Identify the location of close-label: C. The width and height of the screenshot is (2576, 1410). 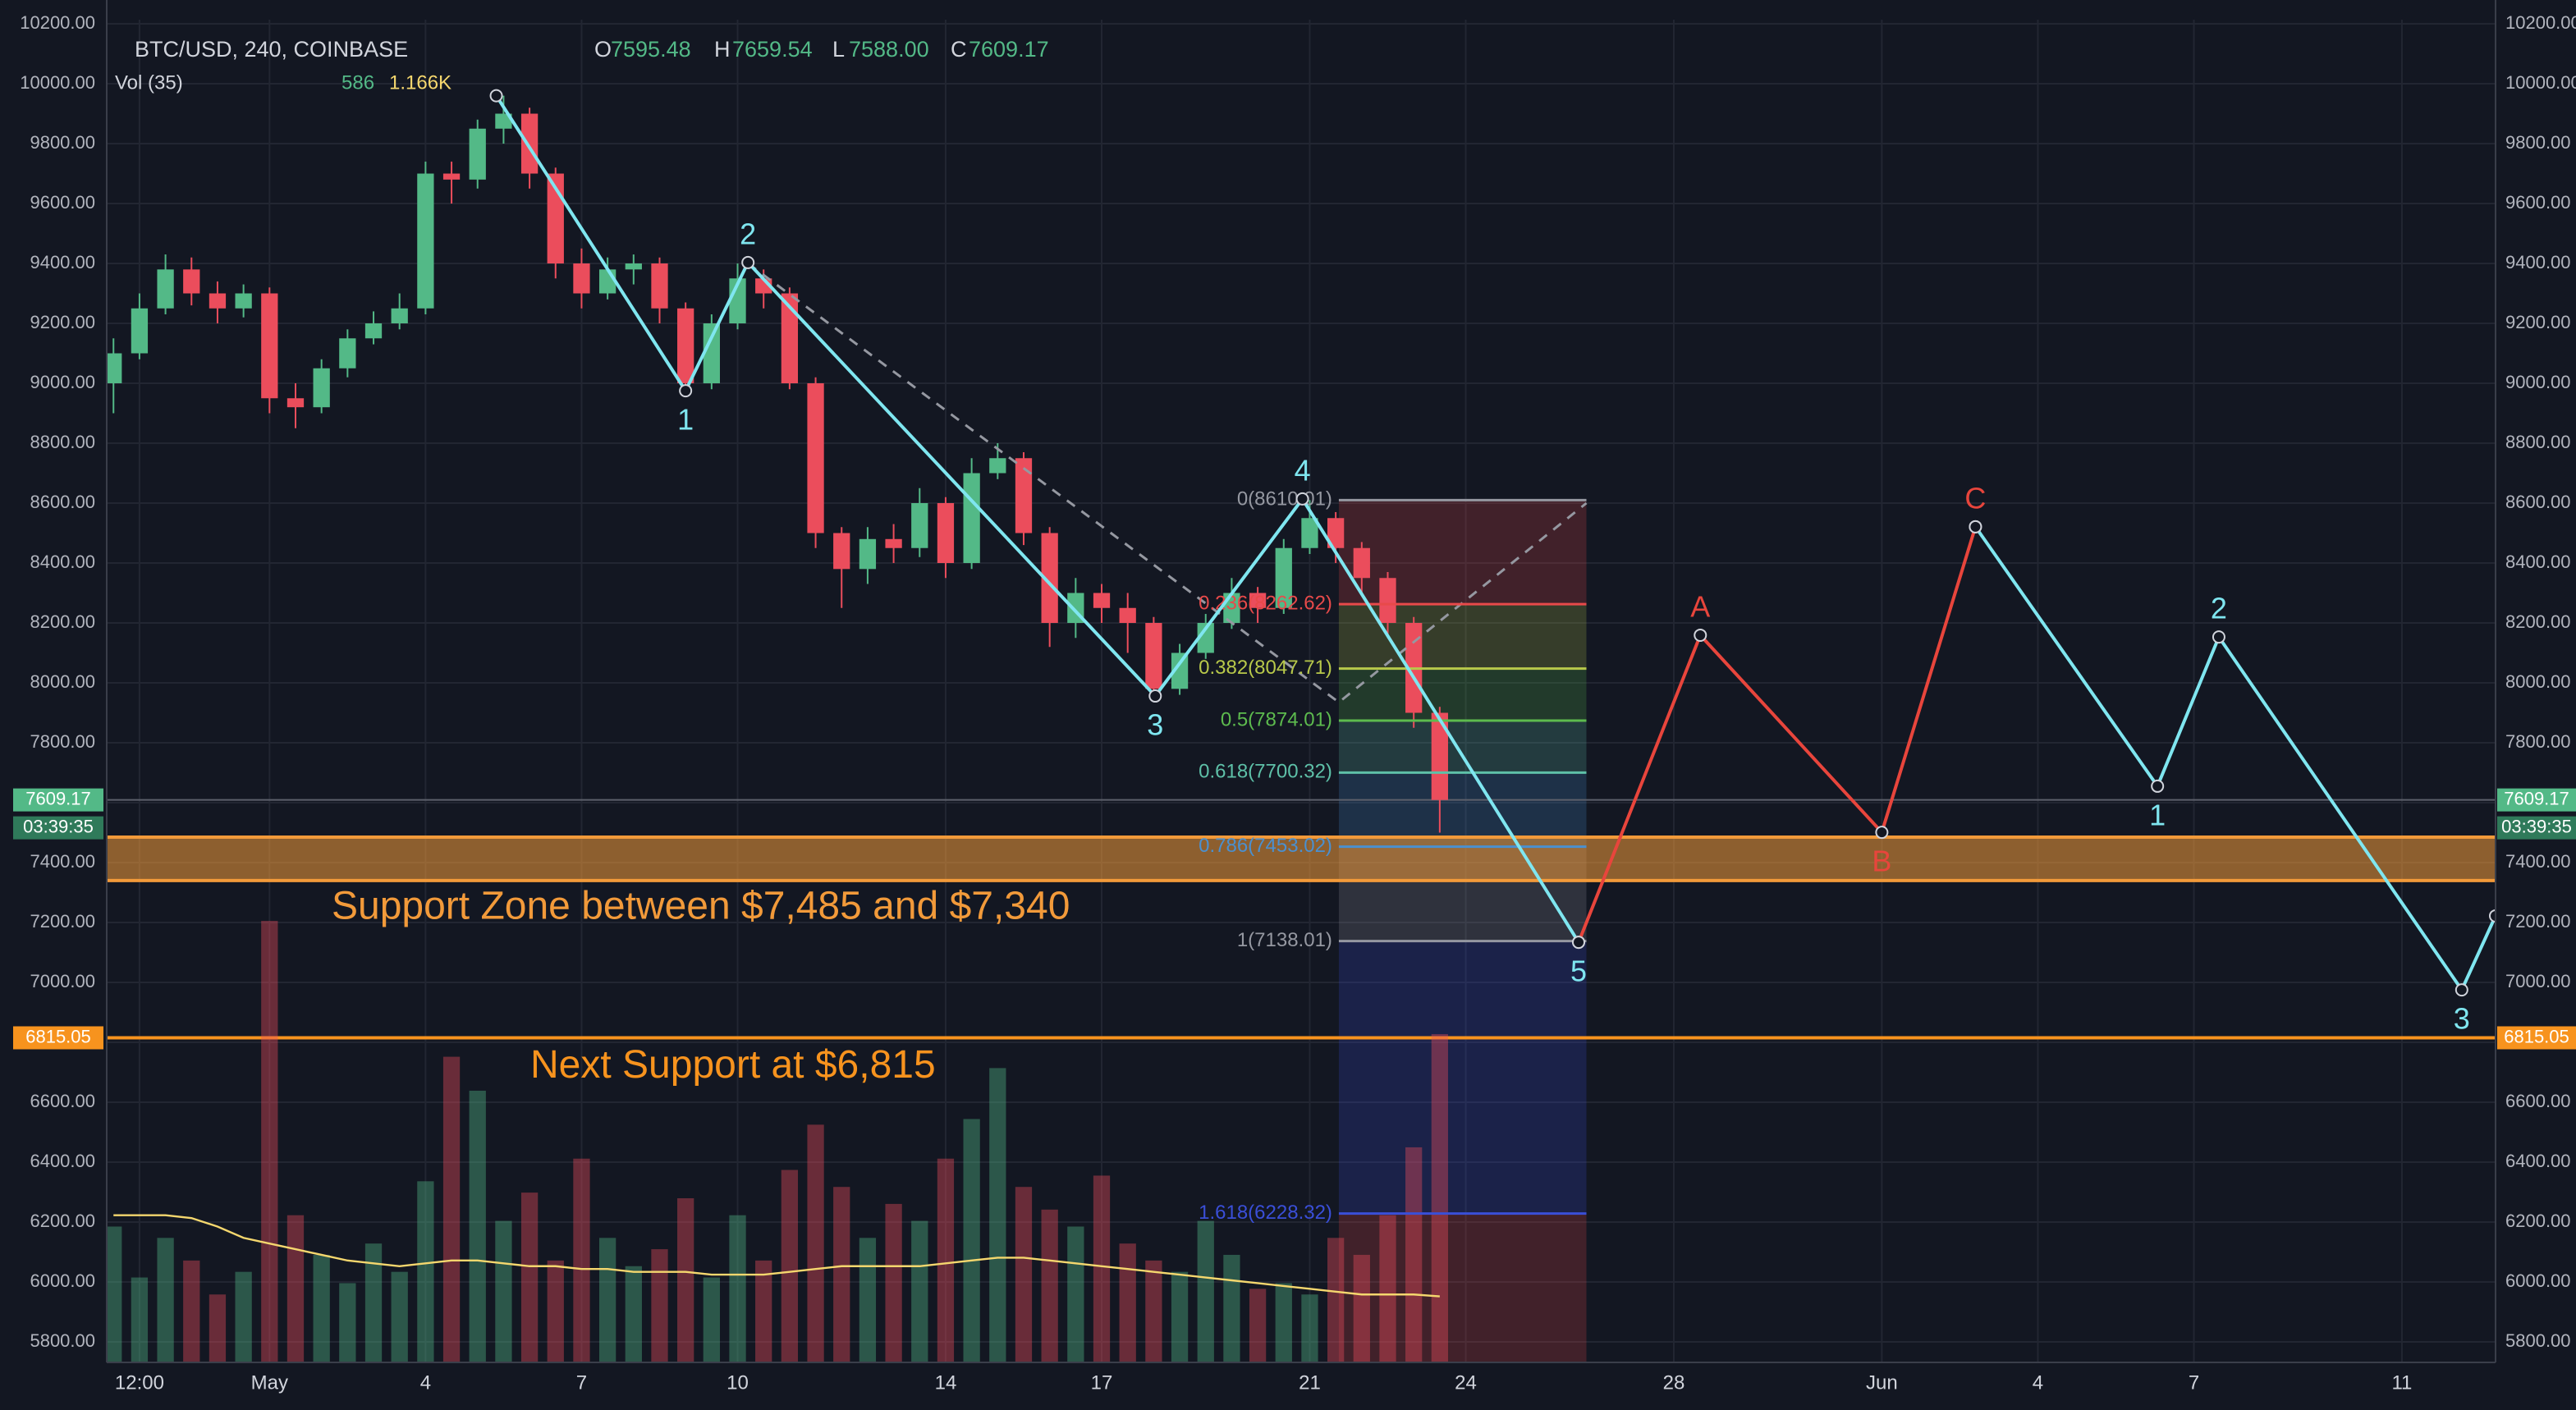
(959, 49).